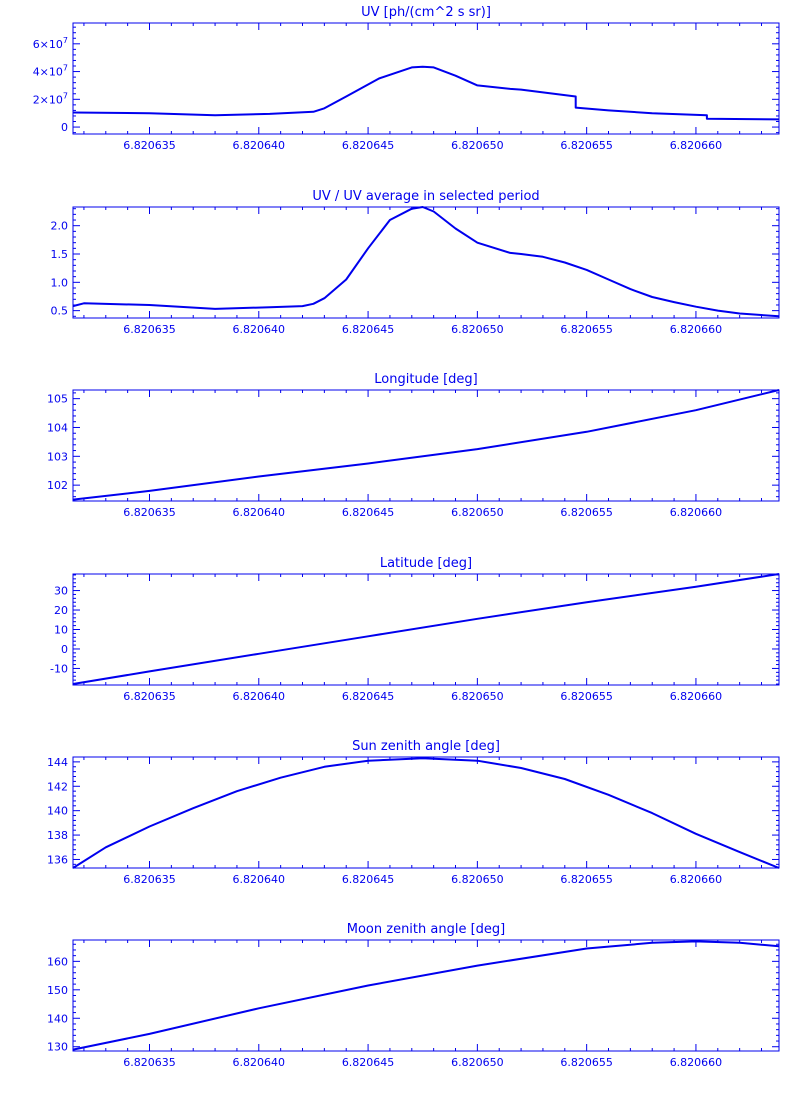  Describe the element at coordinates (426, 12) in the screenshot. I see `panel-title: UV [ph/(cm^2 s sr)]` at that location.